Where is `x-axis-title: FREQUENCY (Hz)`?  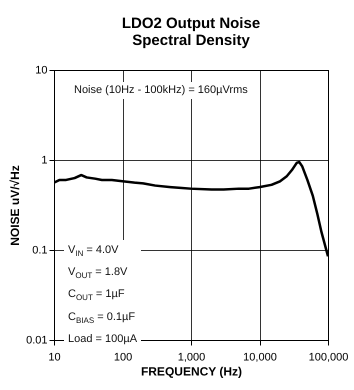
x-axis-title: FREQUENCY (Hz) is located at coordinates (191, 371).